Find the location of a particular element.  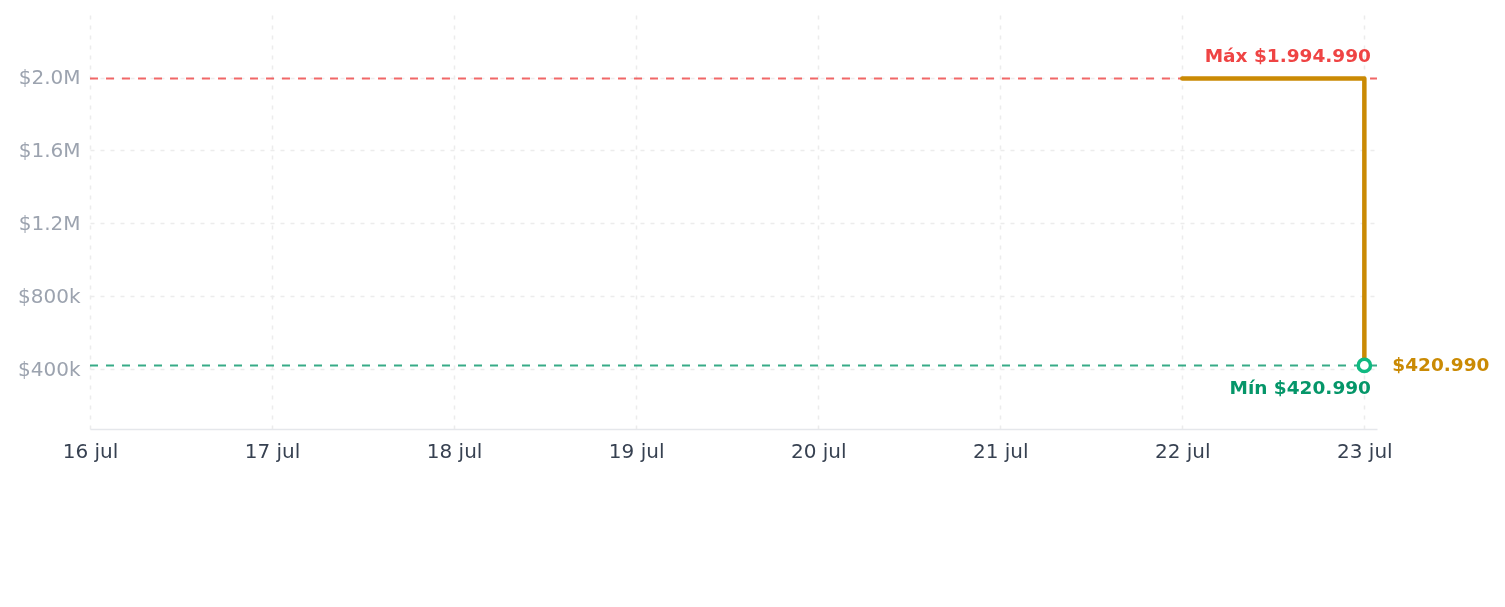

annotation: $420.990 is located at coordinates (1441, 365).